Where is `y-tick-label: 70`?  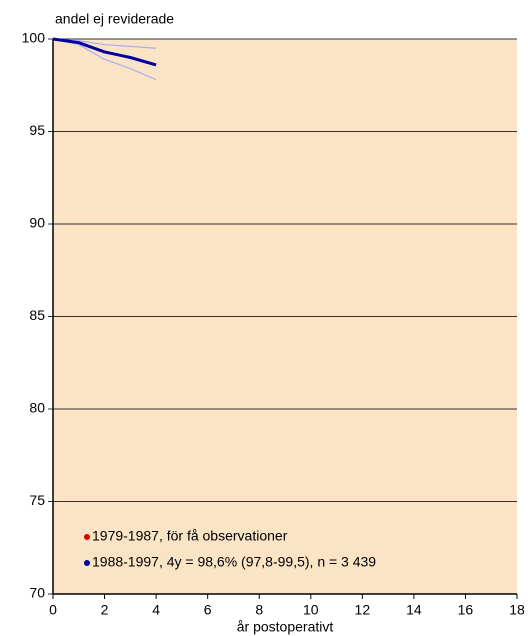 y-tick-label: 70 is located at coordinates (37, 593).